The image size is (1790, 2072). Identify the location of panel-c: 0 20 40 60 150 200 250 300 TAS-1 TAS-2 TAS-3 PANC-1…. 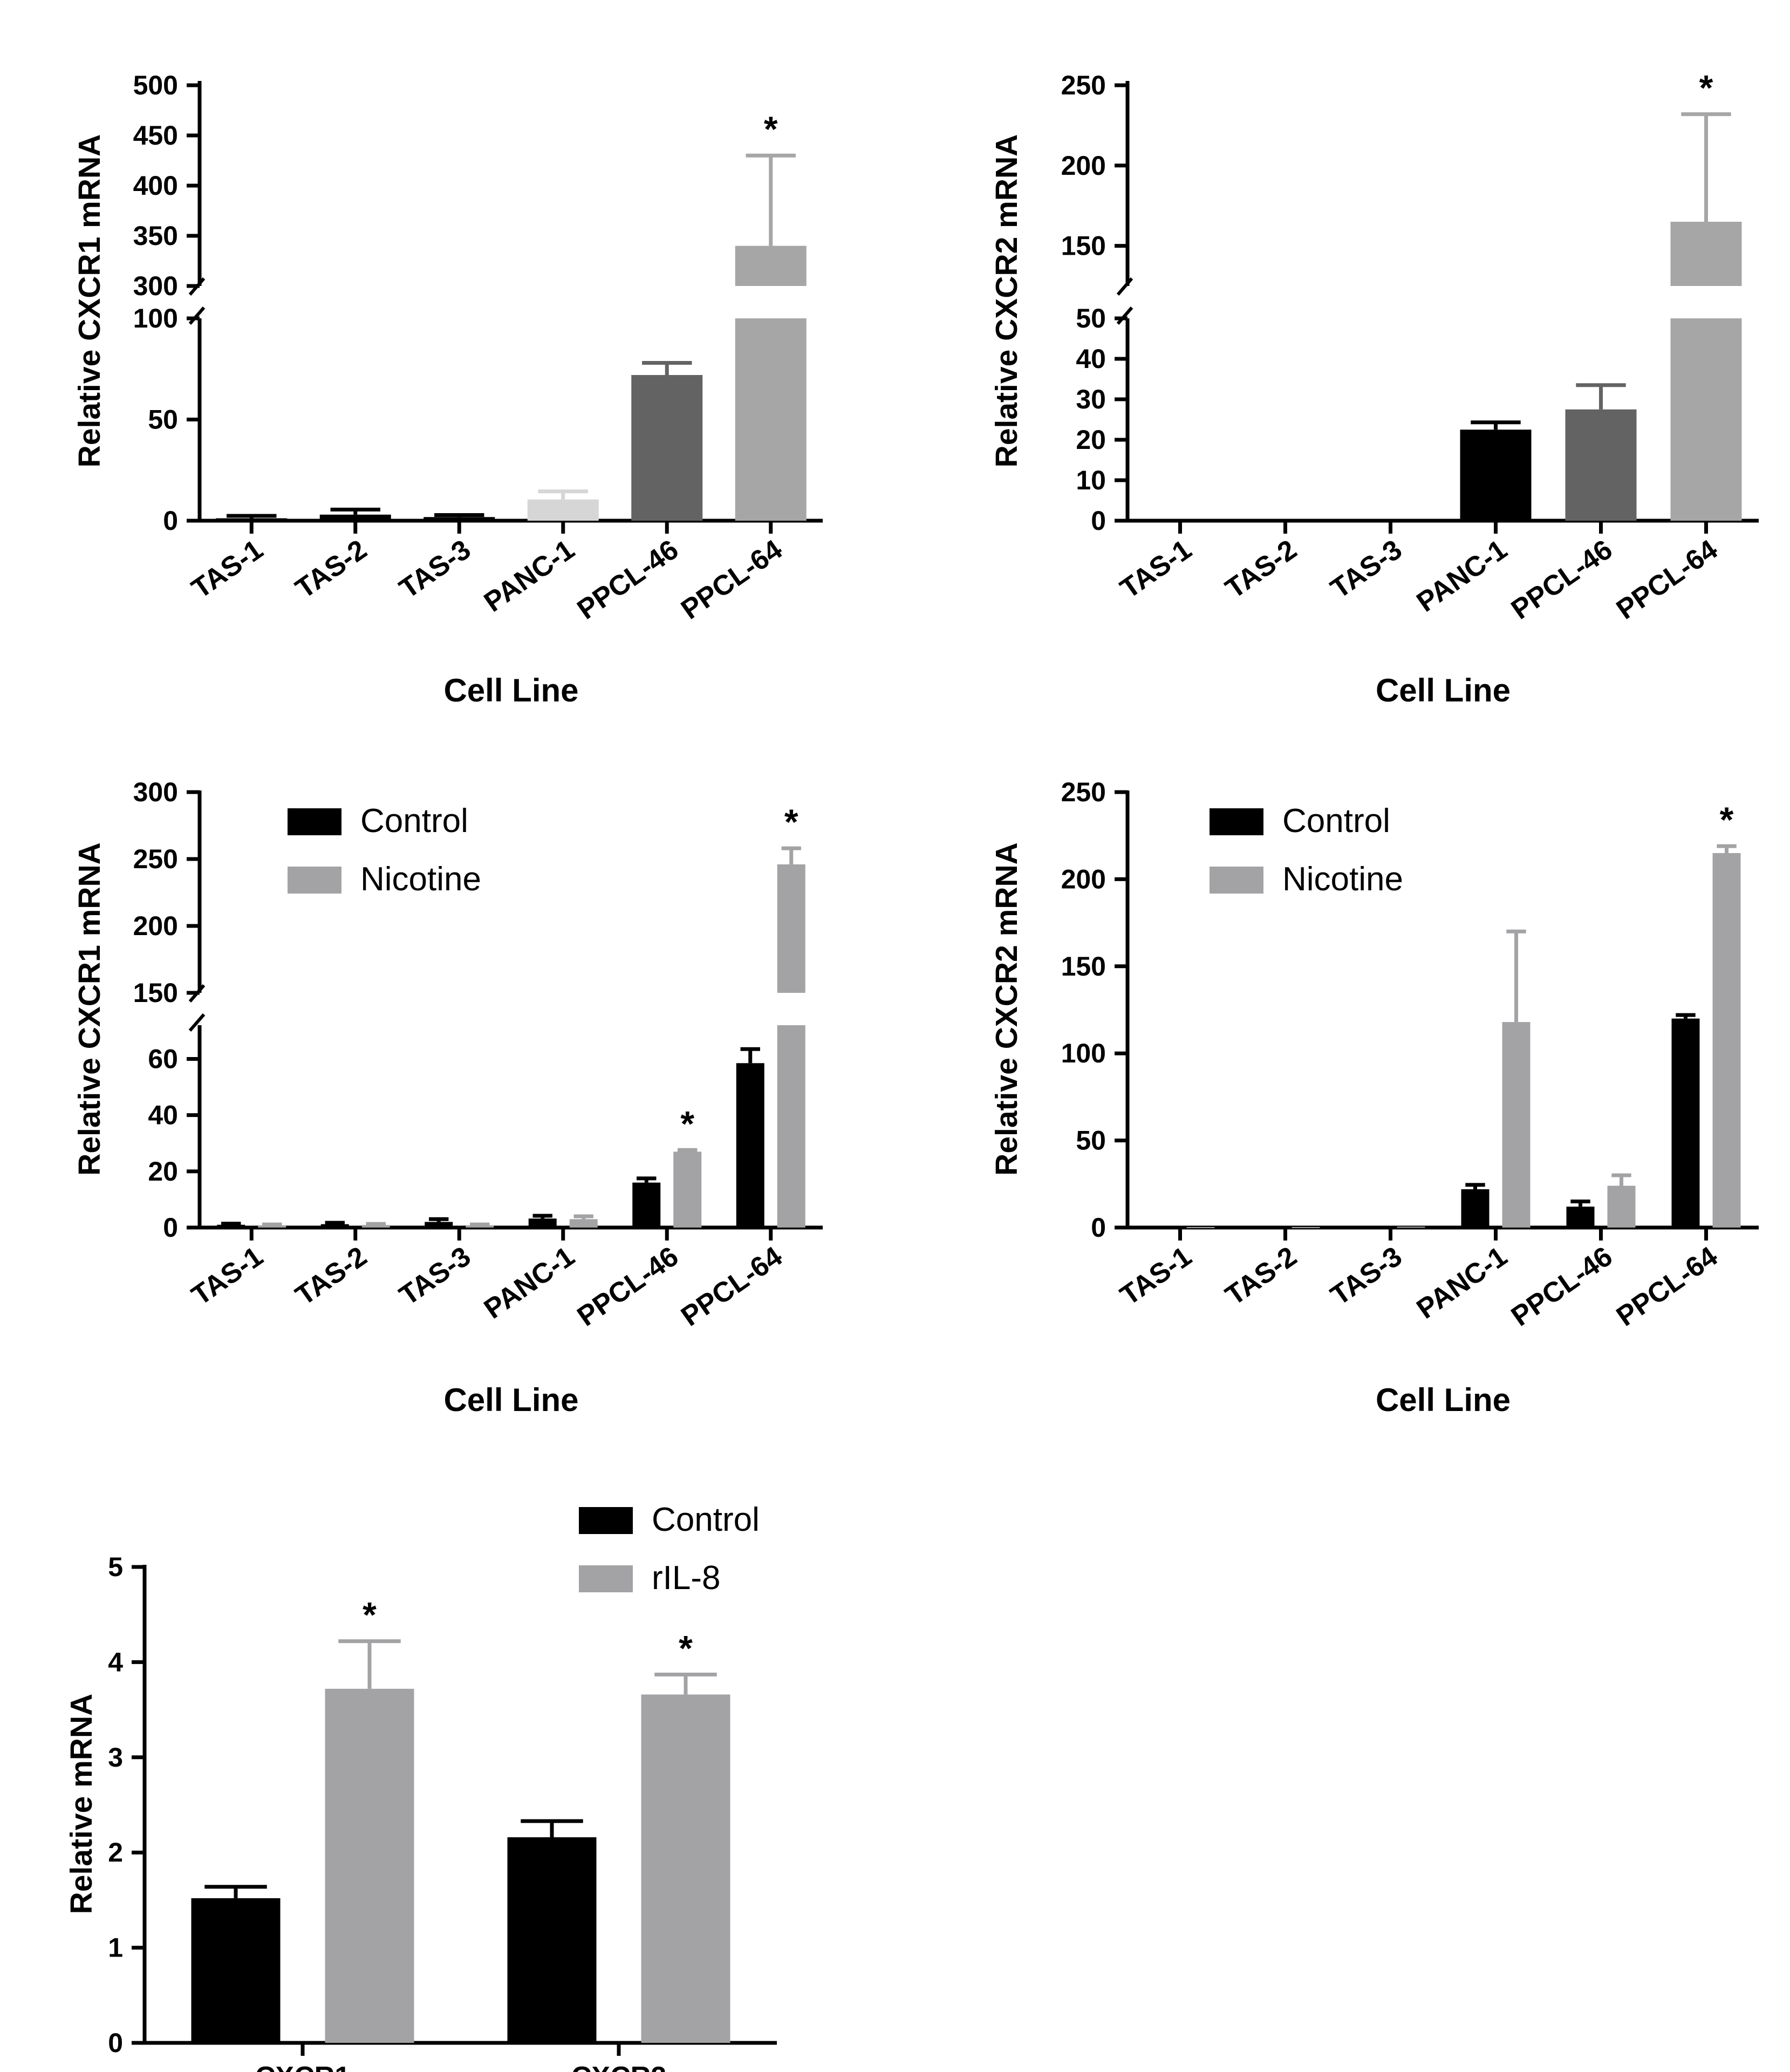
(447, 1097).